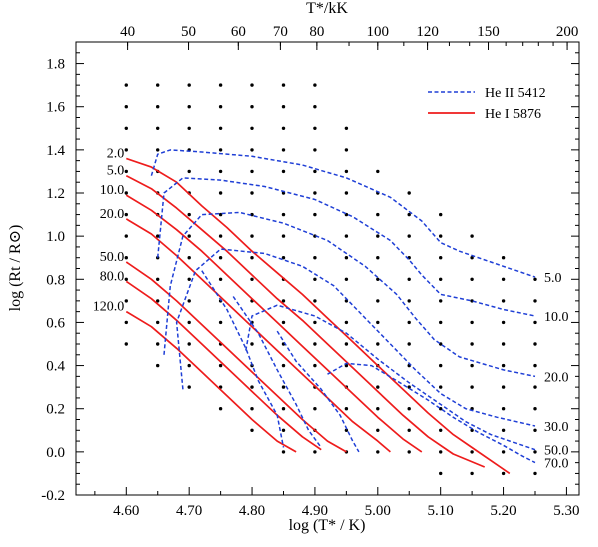 The height and width of the screenshot is (547, 598). Describe the element at coordinates (55, 194) in the screenshot. I see `y-tick-label: 1.2` at that location.